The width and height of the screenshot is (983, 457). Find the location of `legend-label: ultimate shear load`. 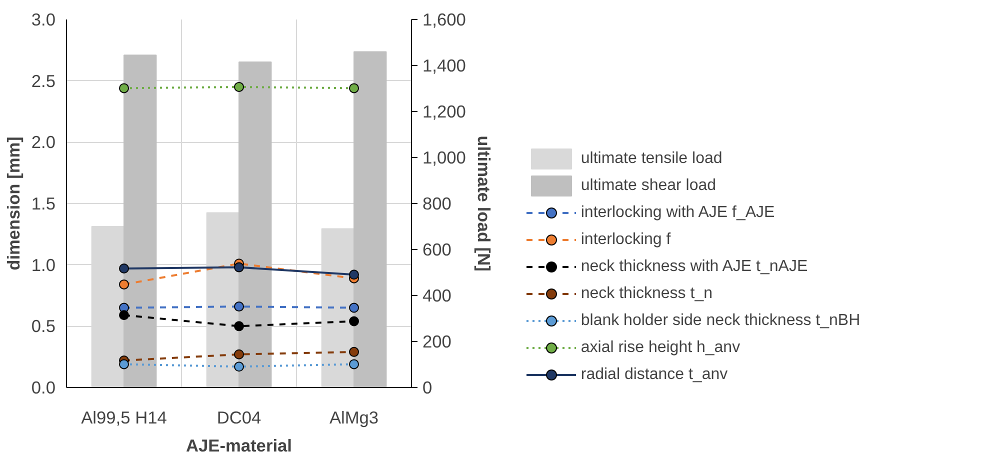

legend-label: ultimate shear load is located at coordinates (648, 186).